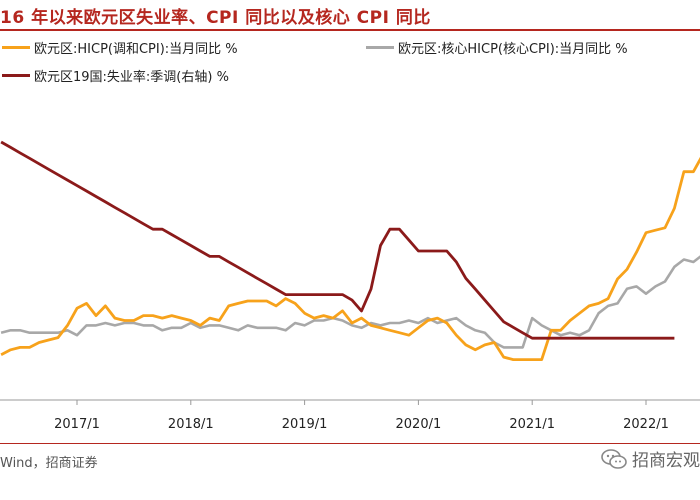  I want to click on chart-title: 16 年以来欧元区失业率、CPI 同比以及核心 CPI 同比, so click(215, 18).